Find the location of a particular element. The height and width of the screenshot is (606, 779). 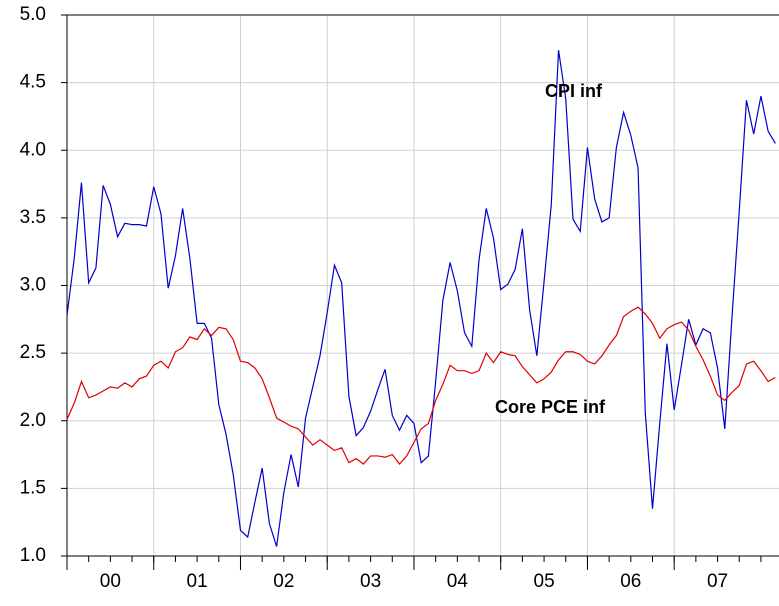

x-tick-label: 00 is located at coordinates (110, 581).